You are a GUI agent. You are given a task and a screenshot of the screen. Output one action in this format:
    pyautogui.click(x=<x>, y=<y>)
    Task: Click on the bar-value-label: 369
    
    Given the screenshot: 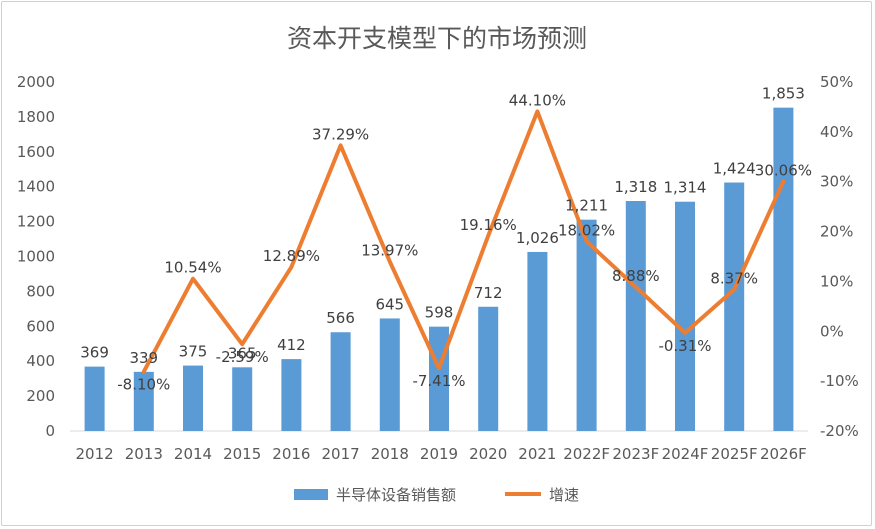 What is the action you would take?
    pyautogui.click(x=94, y=353)
    